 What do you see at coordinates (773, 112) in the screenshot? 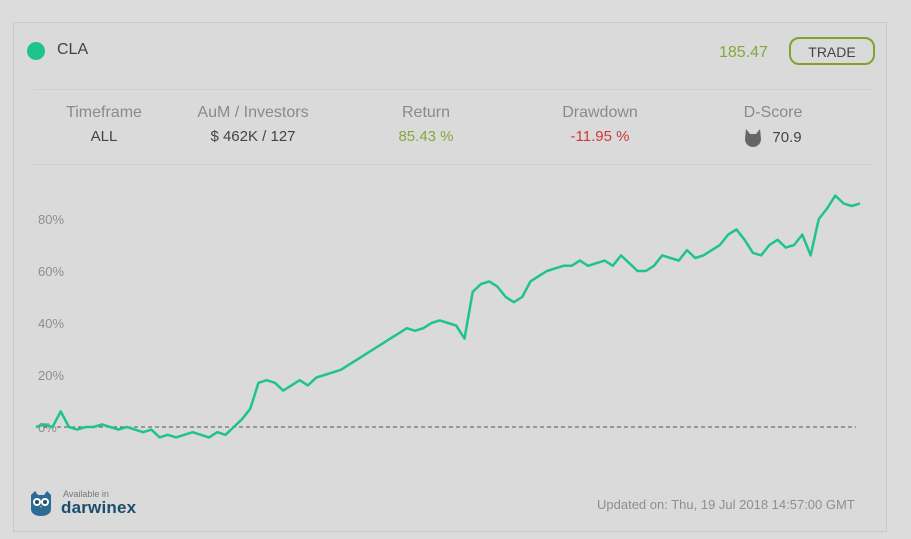
I see `stat-label: D-Score` at bounding box center [773, 112].